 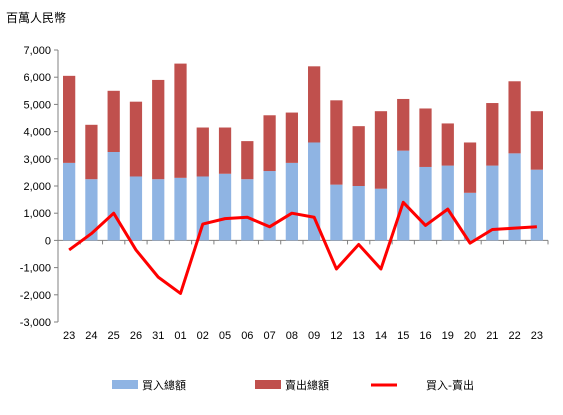 I want to click on x-tick-label: 25, so click(x=114, y=336).